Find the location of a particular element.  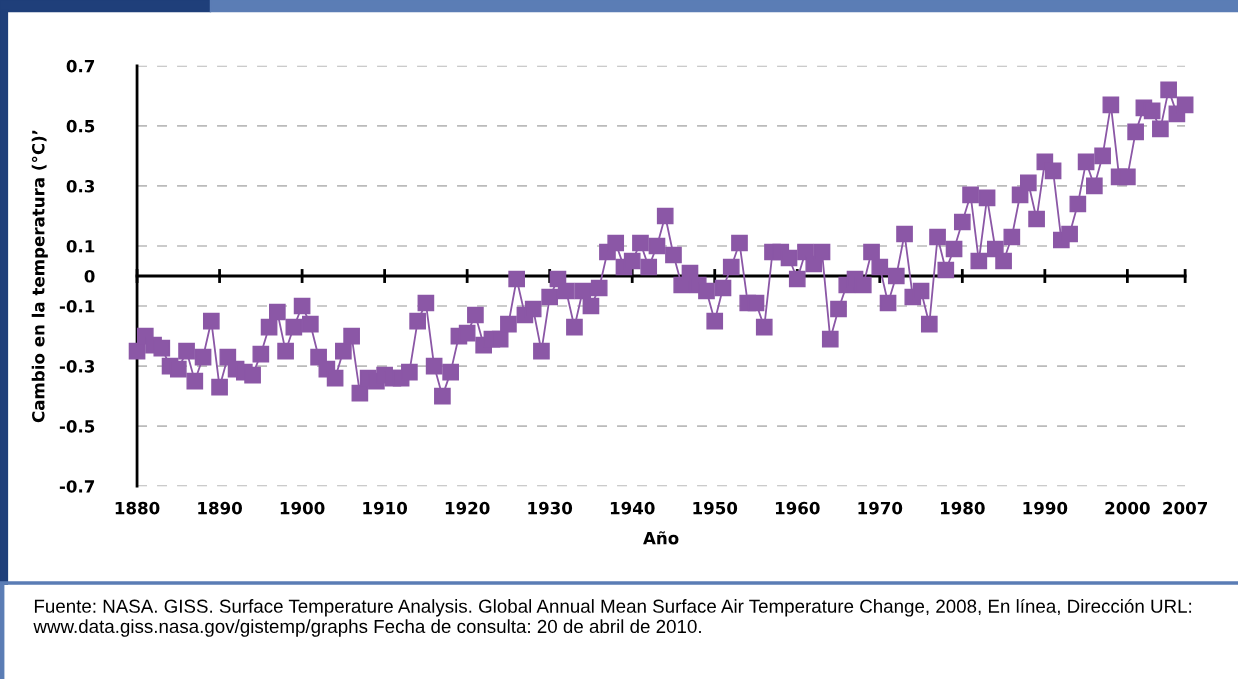

x-tick-label: 1890 is located at coordinates (220, 508).